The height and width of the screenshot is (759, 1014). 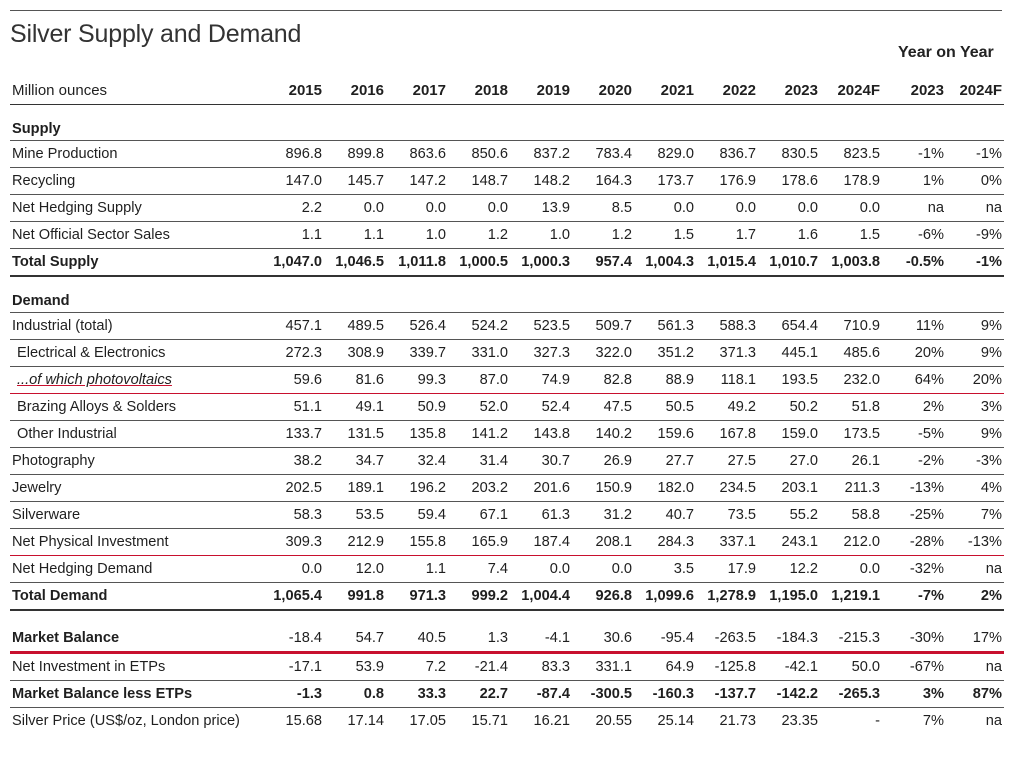 What do you see at coordinates (727, 89) in the screenshot?
I see `col-header: 2022` at bounding box center [727, 89].